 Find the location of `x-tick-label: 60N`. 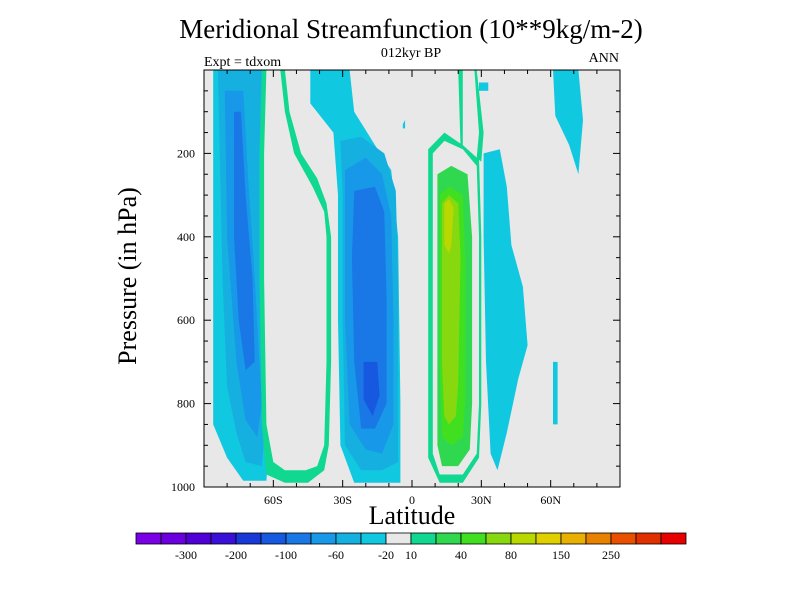

x-tick-label: 60N is located at coordinates (550, 500).